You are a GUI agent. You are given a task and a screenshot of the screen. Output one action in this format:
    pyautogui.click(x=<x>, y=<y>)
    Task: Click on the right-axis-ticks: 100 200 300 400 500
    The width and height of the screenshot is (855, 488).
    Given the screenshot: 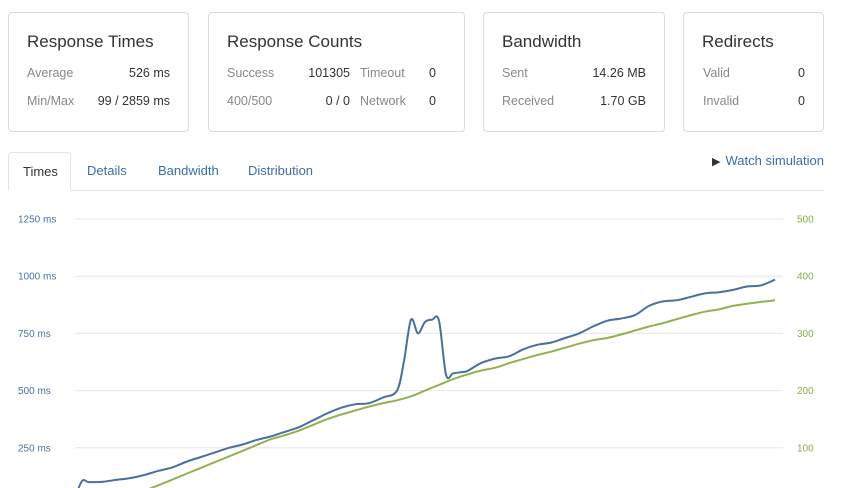 What is the action you would take?
    pyautogui.click(x=805, y=335)
    